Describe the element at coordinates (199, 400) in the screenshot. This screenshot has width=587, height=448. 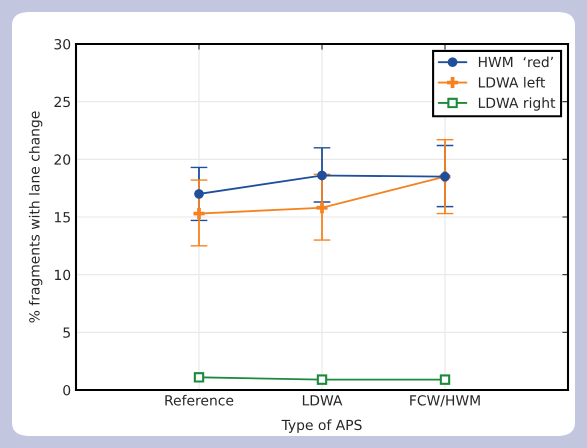
I see `x-tick-label: Reference` at that location.